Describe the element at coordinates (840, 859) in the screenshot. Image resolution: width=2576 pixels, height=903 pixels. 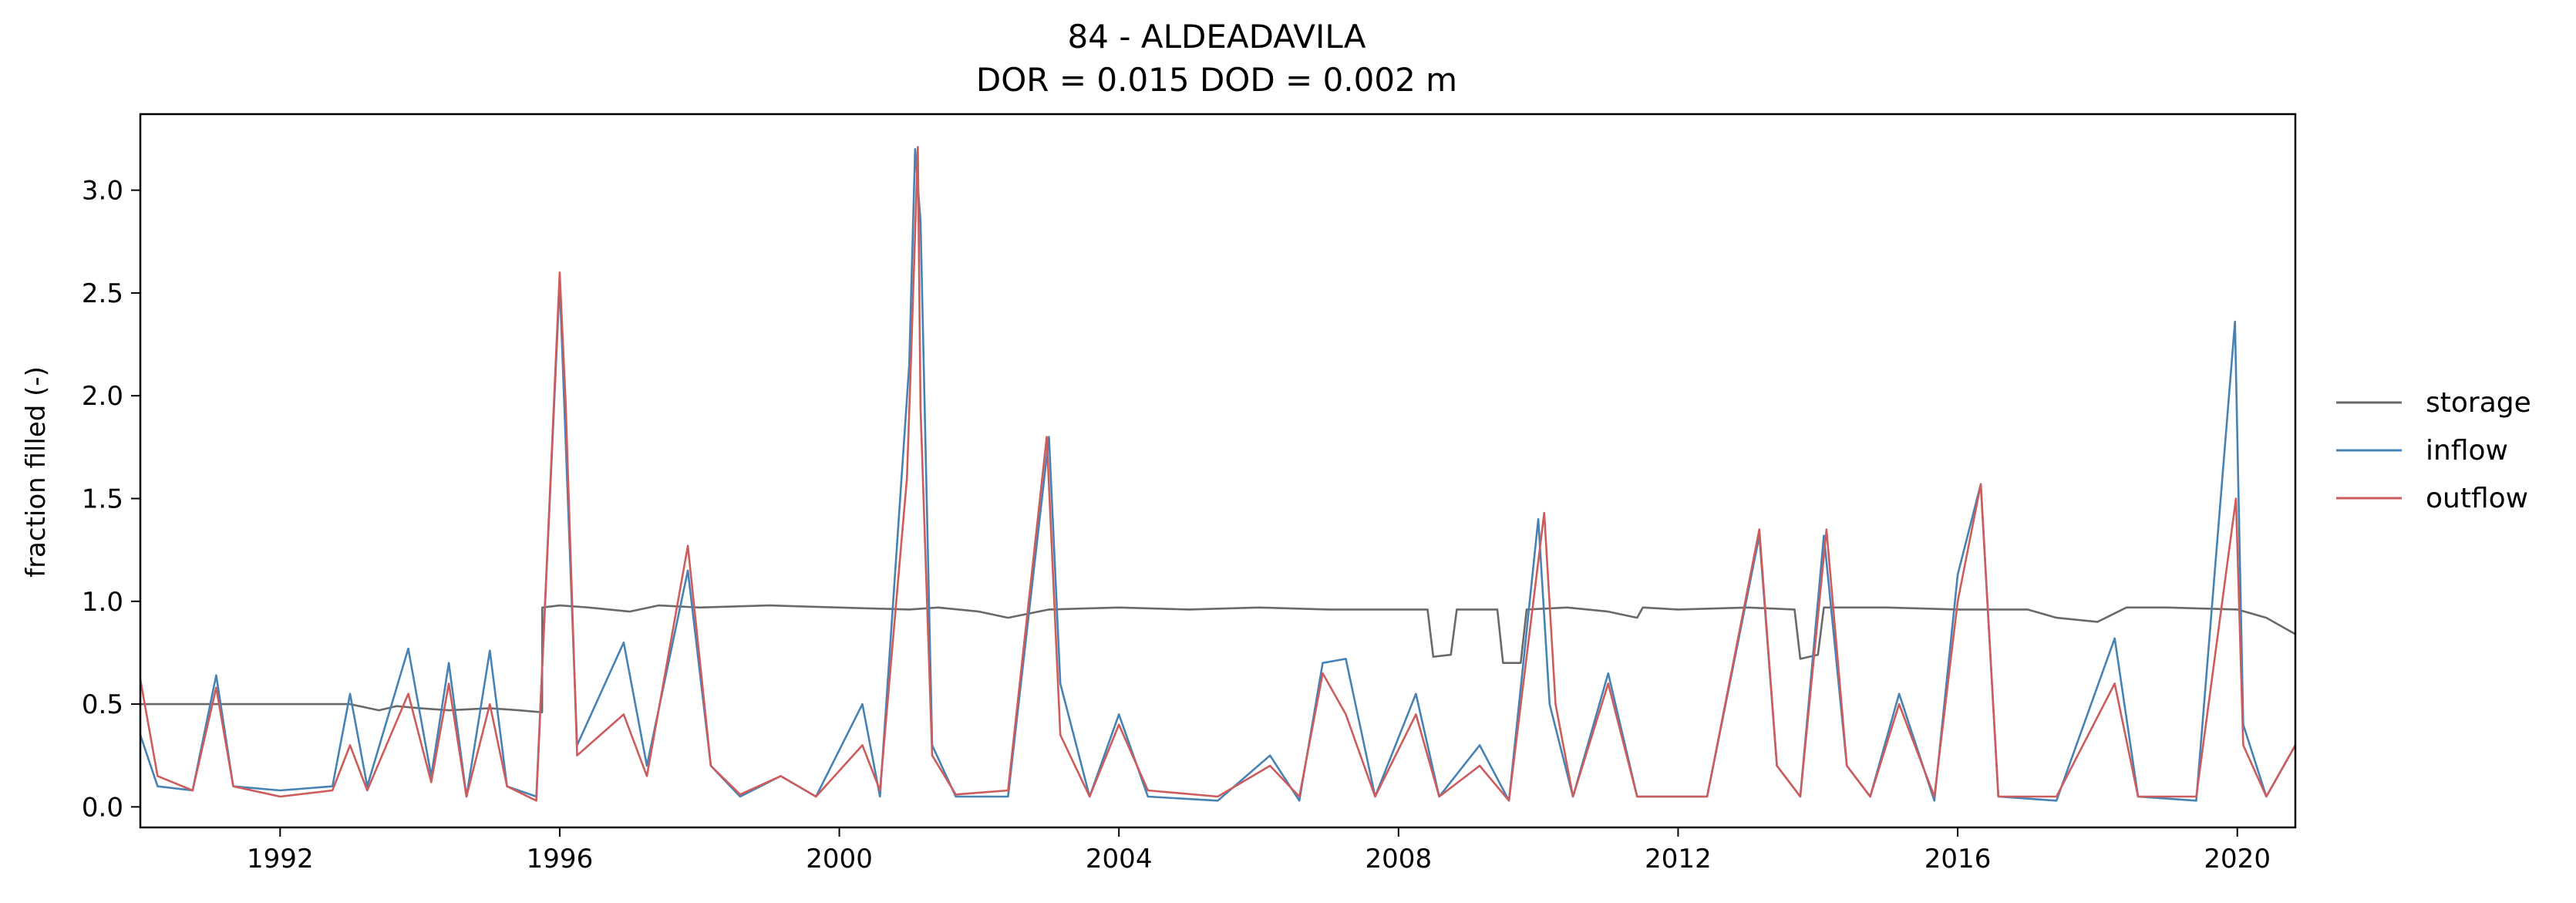
I see `x-tick-label: 2000` at that location.